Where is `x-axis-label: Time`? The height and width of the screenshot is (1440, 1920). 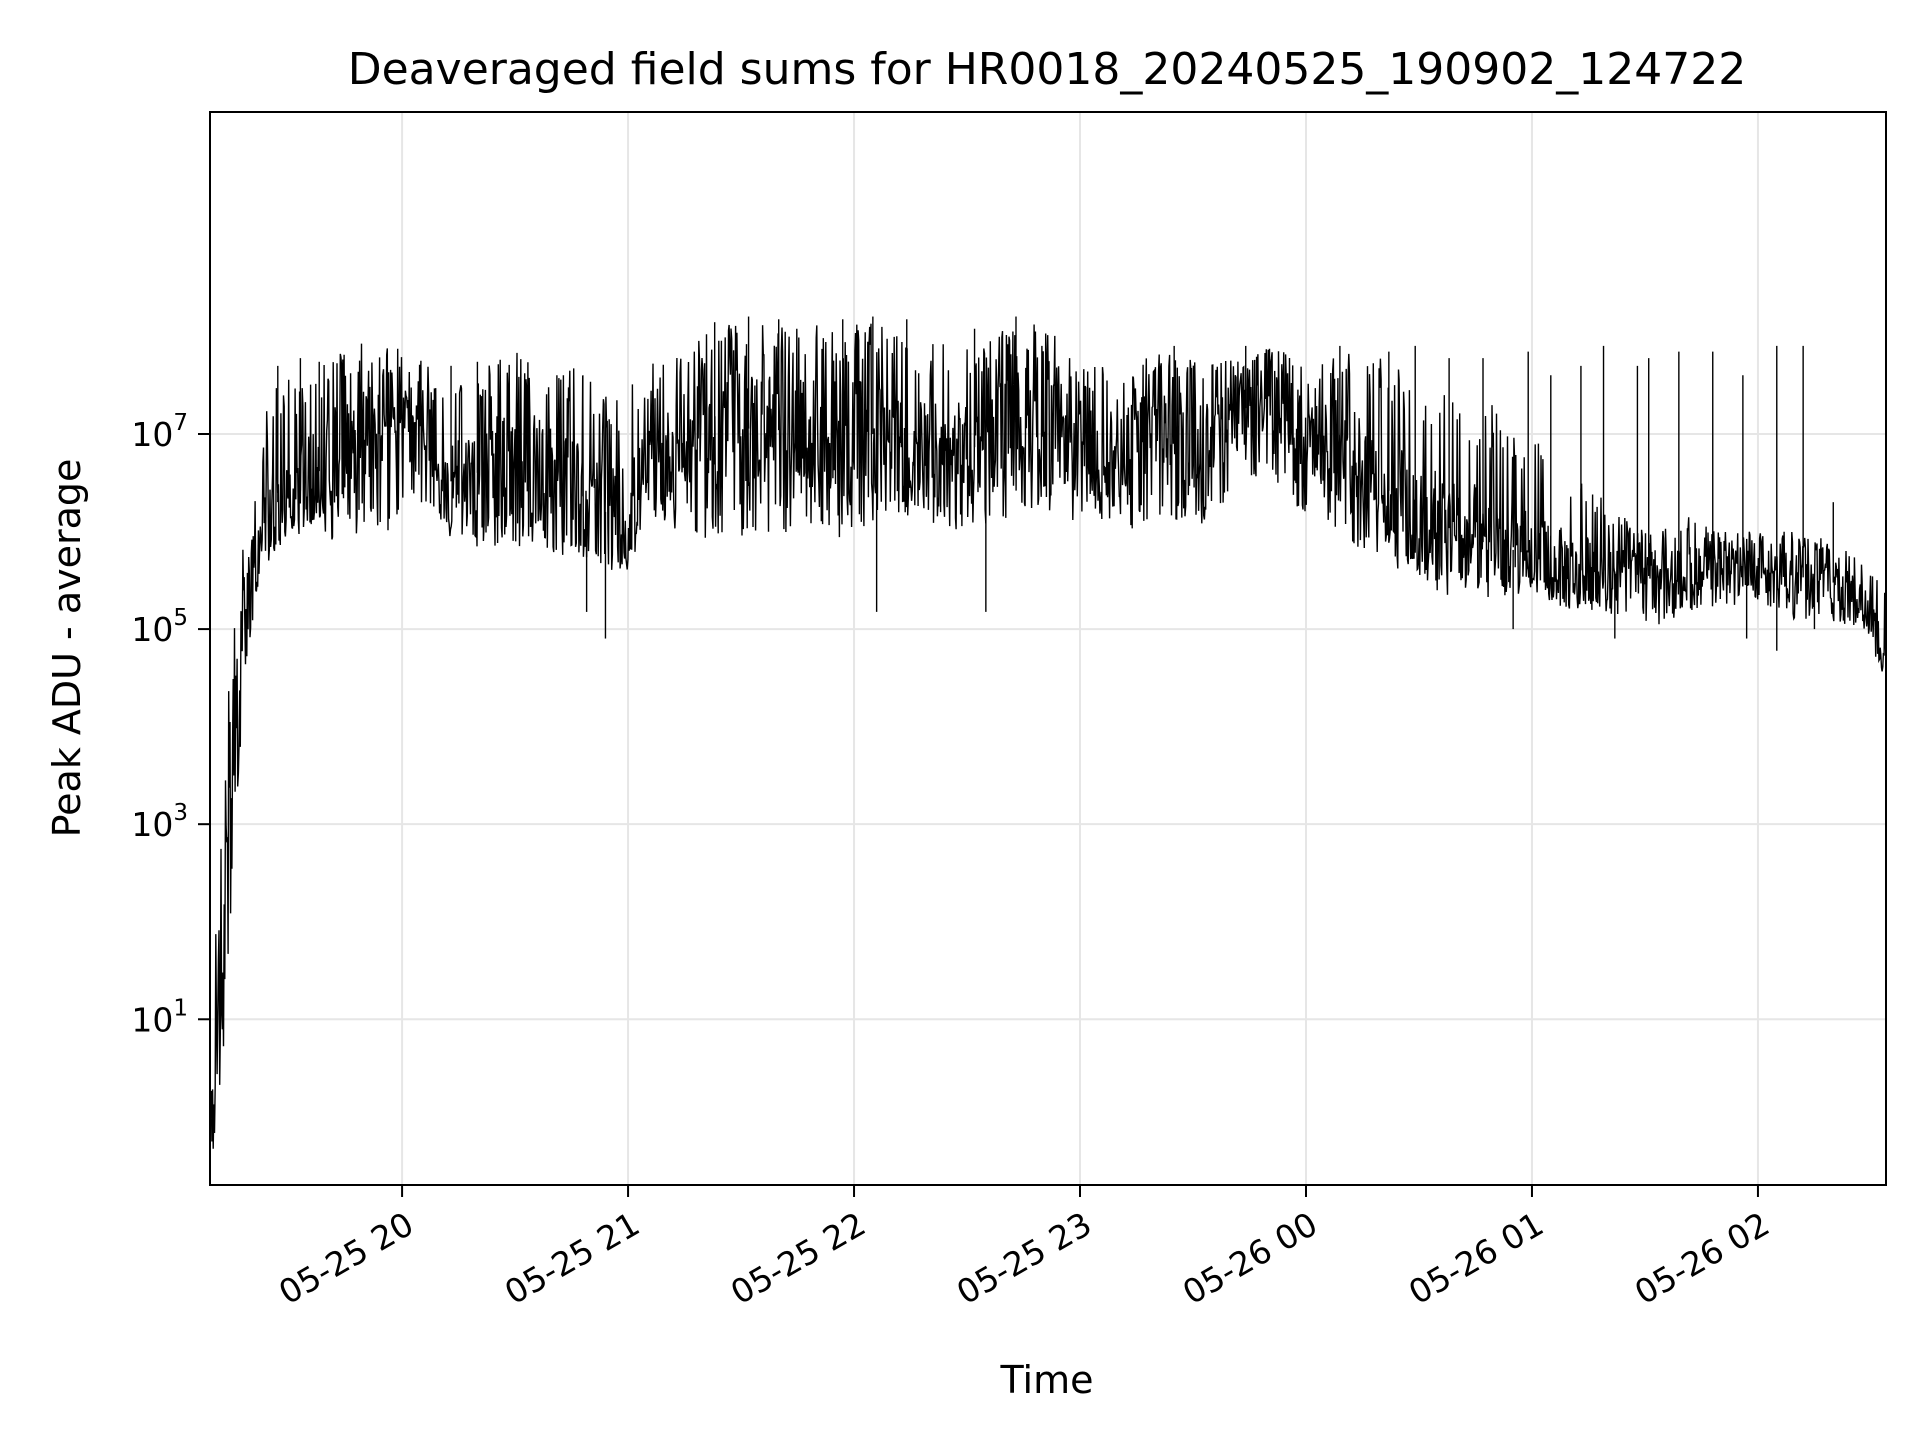
x-axis-label: Time is located at coordinates (1047, 1380).